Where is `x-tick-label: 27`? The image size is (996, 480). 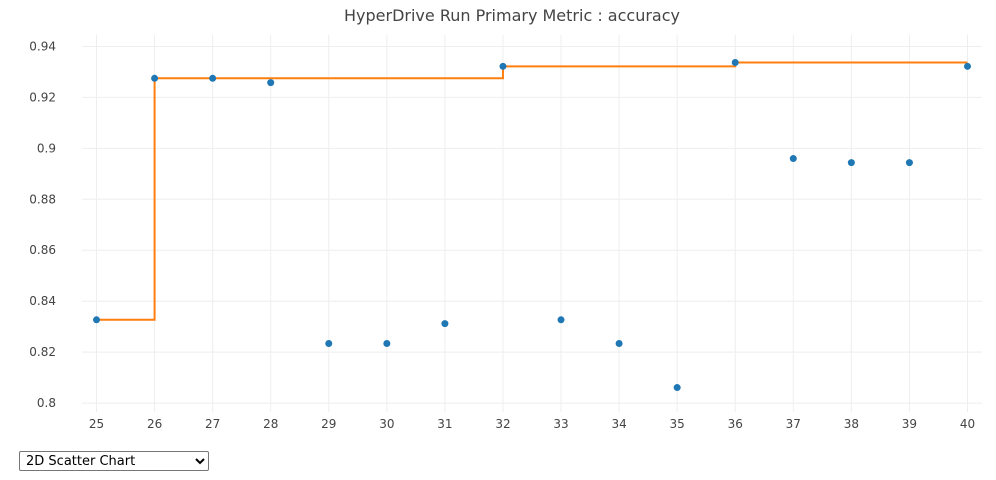 x-tick-label: 27 is located at coordinates (212, 424).